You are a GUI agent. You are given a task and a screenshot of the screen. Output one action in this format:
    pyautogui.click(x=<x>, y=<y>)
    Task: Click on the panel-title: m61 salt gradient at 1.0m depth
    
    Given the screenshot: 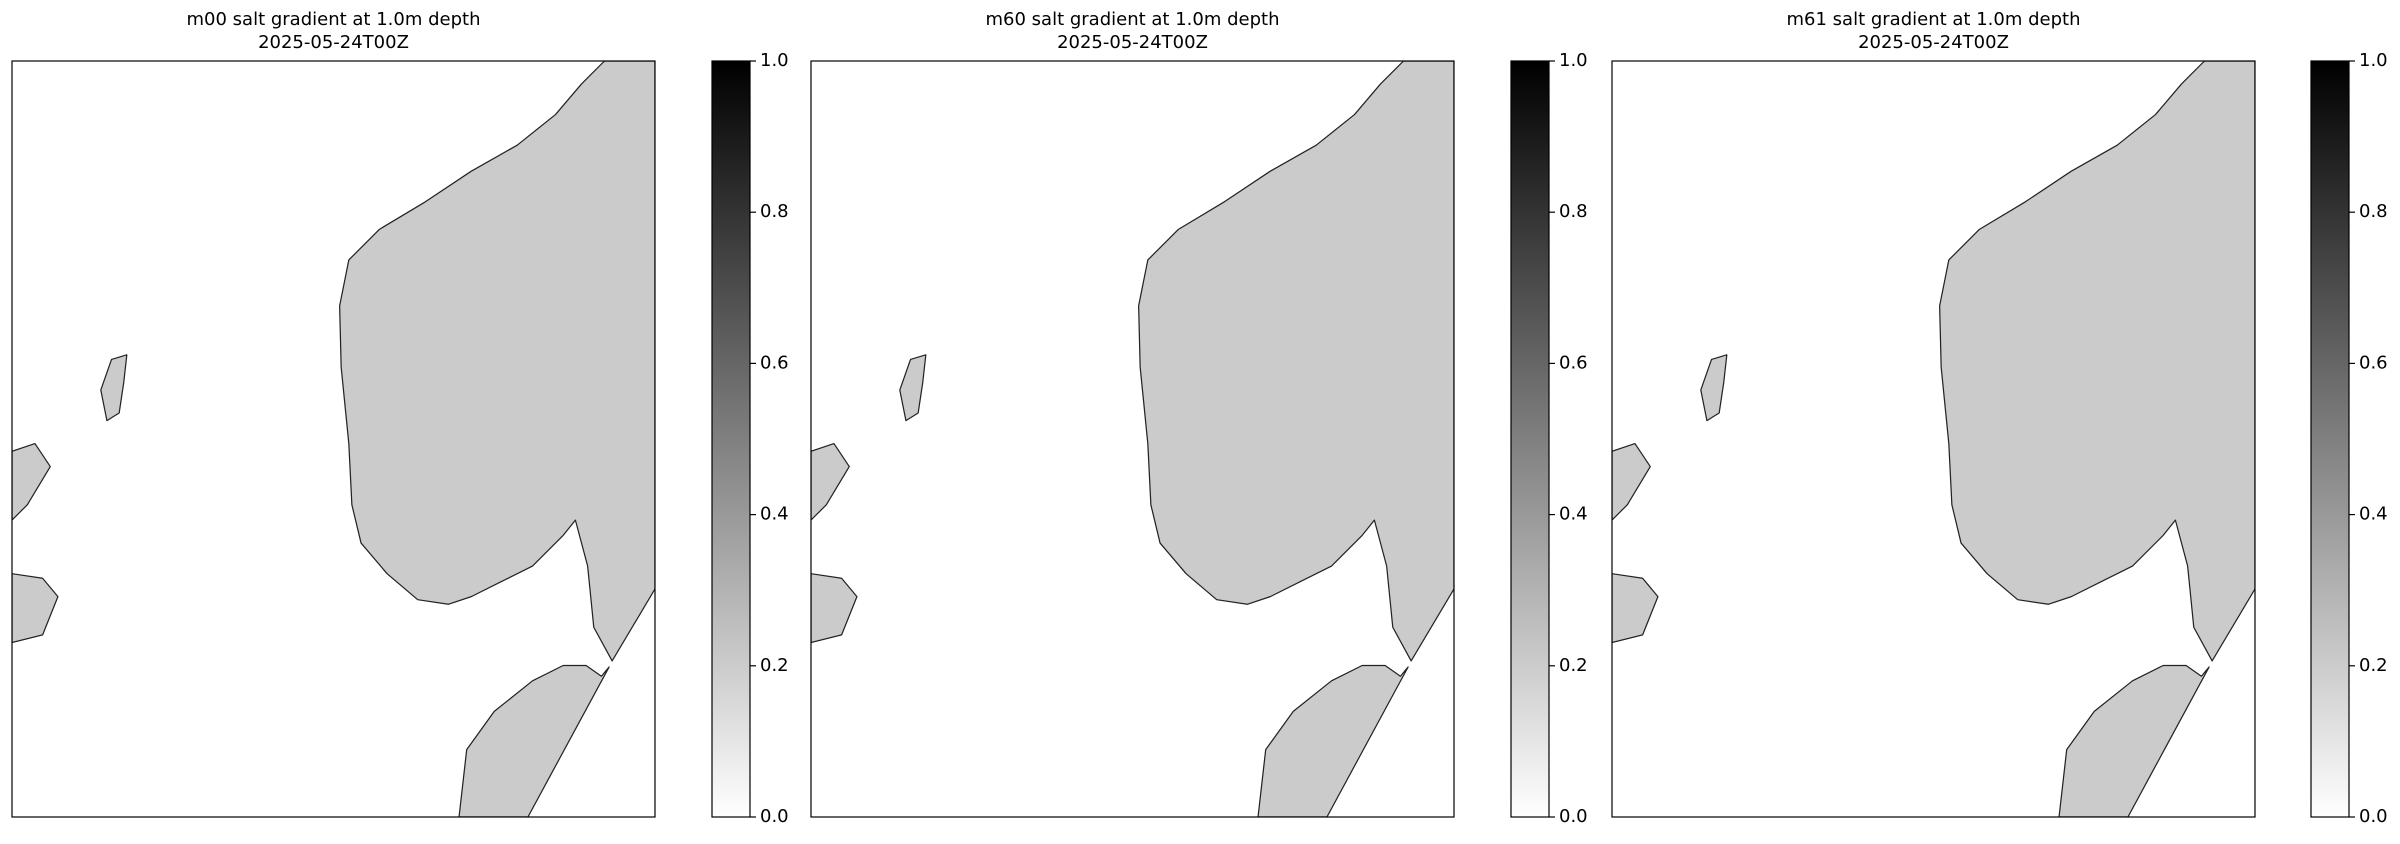 What is the action you would take?
    pyautogui.click(x=1934, y=19)
    